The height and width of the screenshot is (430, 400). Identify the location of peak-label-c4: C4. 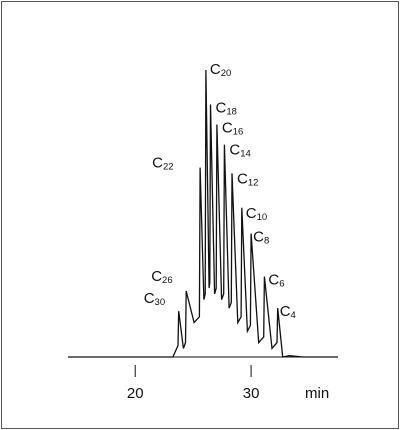
(288, 312).